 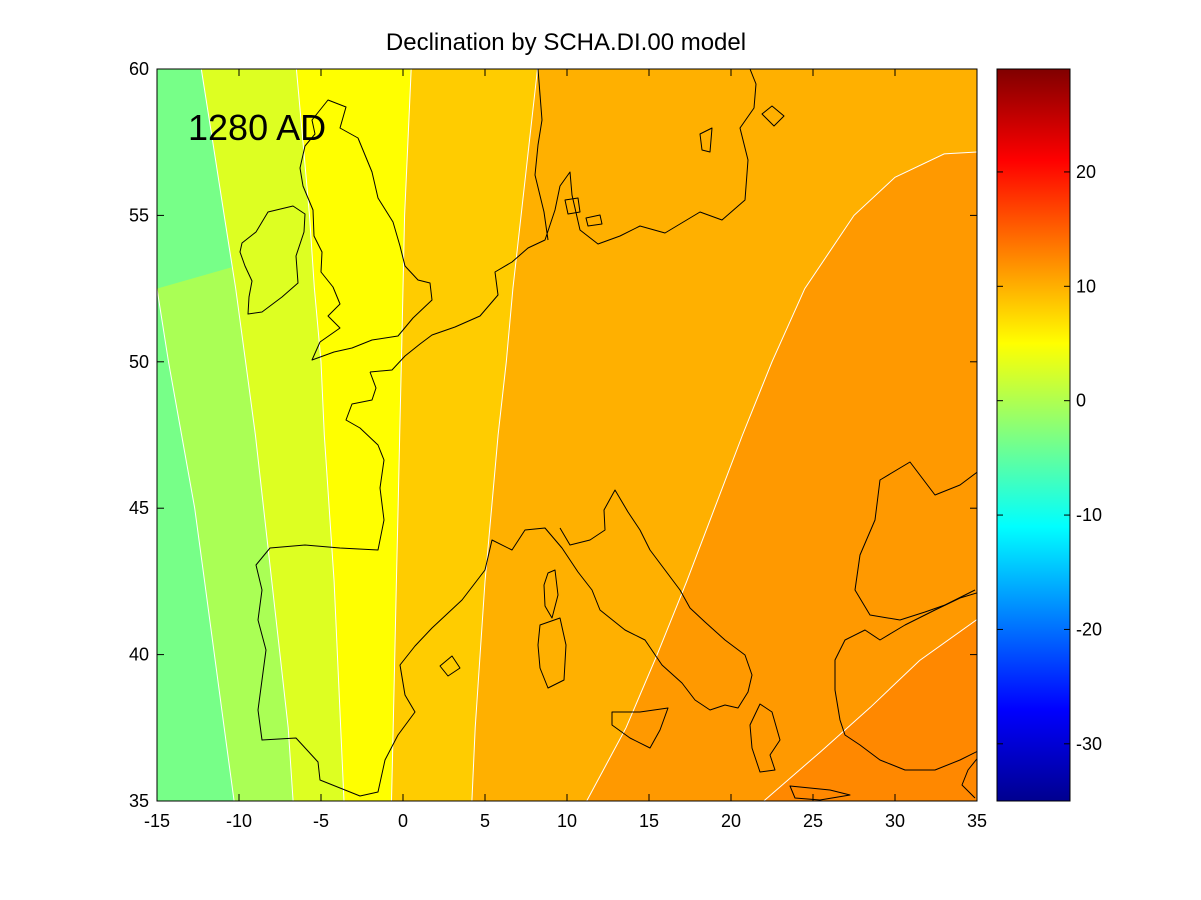 What do you see at coordinates (915, 541) in the screenshot?
I see `coastline-black-sea` at bounding box center [915, 541].